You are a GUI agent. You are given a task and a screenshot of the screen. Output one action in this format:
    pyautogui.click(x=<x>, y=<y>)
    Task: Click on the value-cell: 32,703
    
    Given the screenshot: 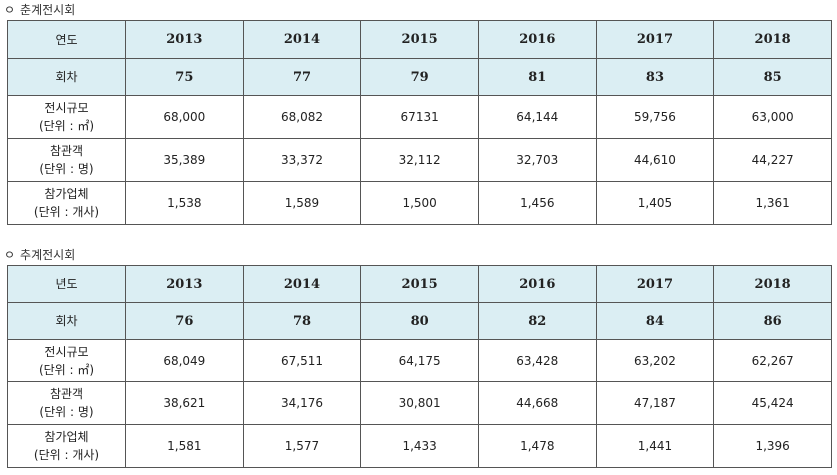 What is the action you would take?
    pyautogui.click(x=537, y=160)
    